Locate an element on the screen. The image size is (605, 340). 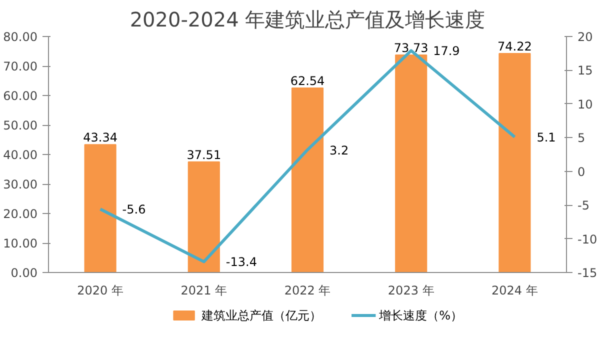
y2-tick-label: -5 is located at coordinates (584, 205).